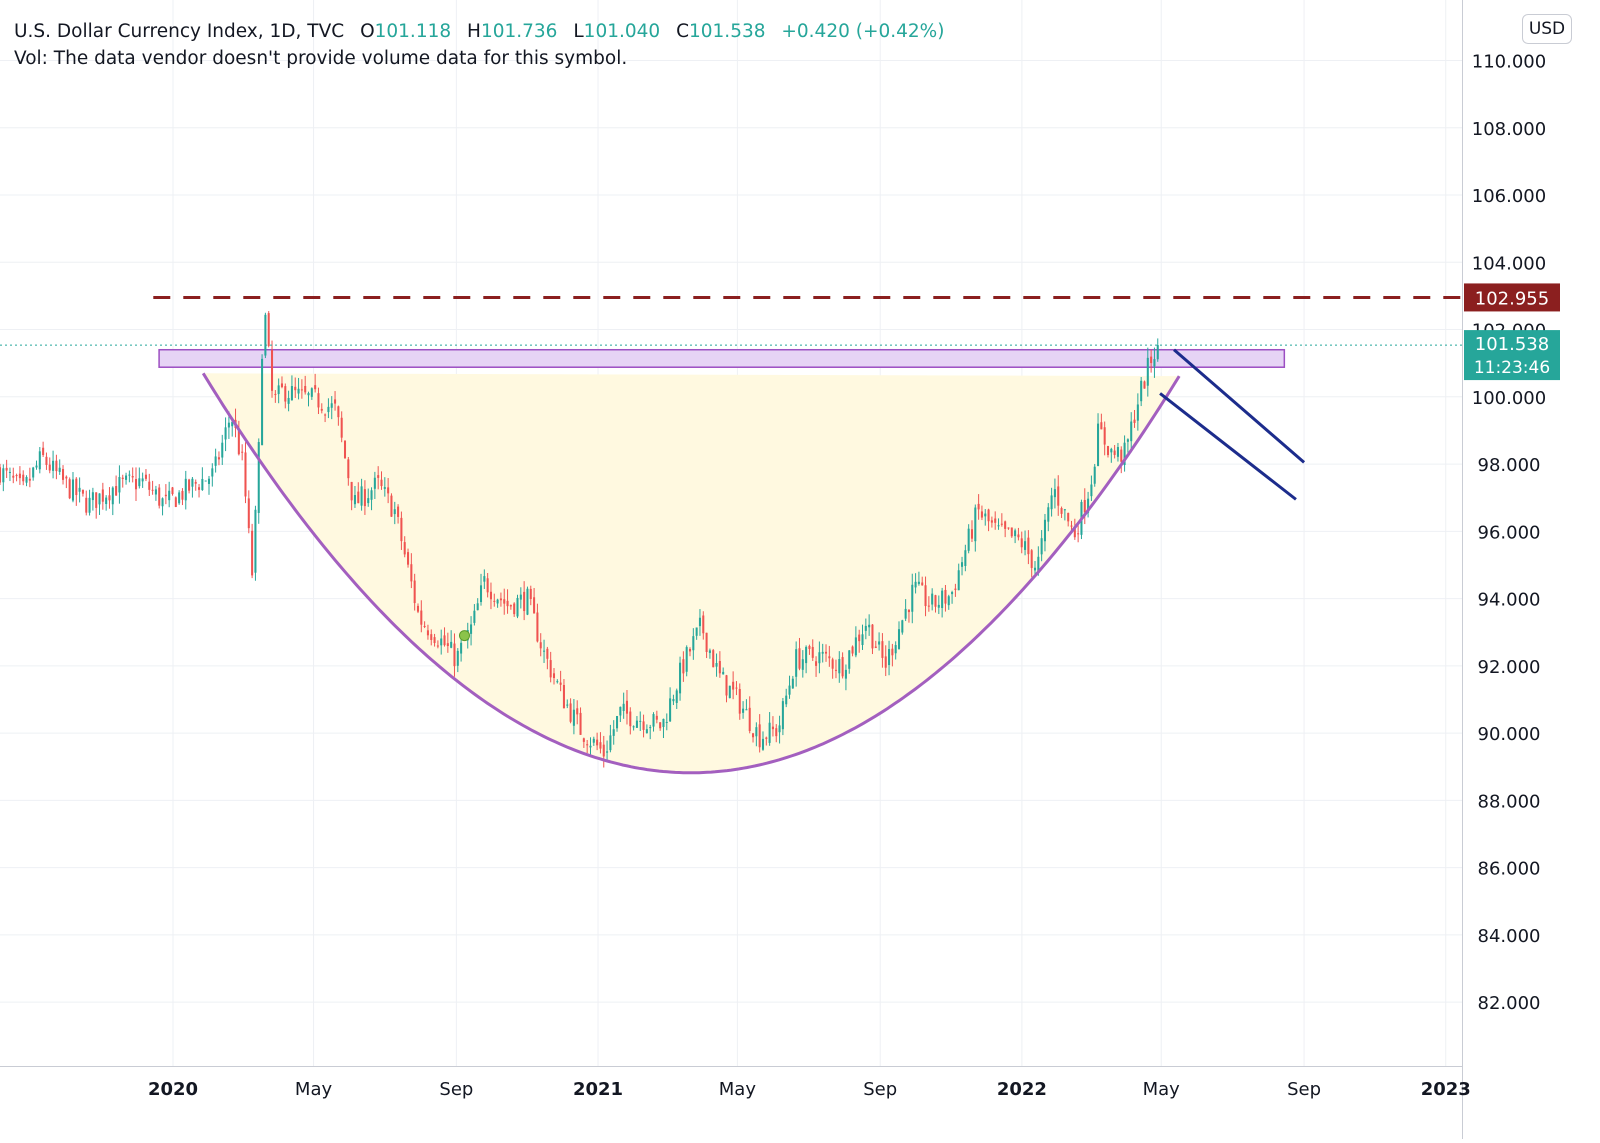  Describe the element at coordinates (1547, 29) in the screenshot. I see `currency-button: USD` at that location.